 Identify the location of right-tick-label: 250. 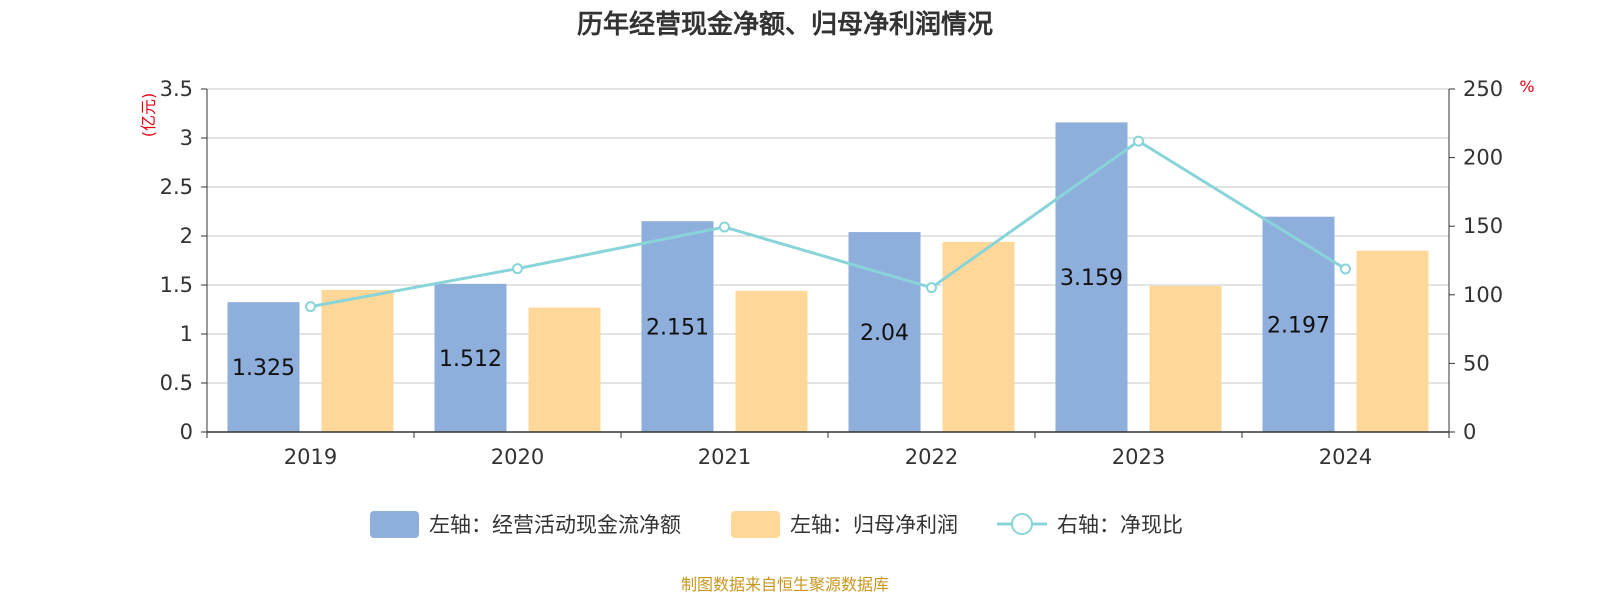
(1483, 89).